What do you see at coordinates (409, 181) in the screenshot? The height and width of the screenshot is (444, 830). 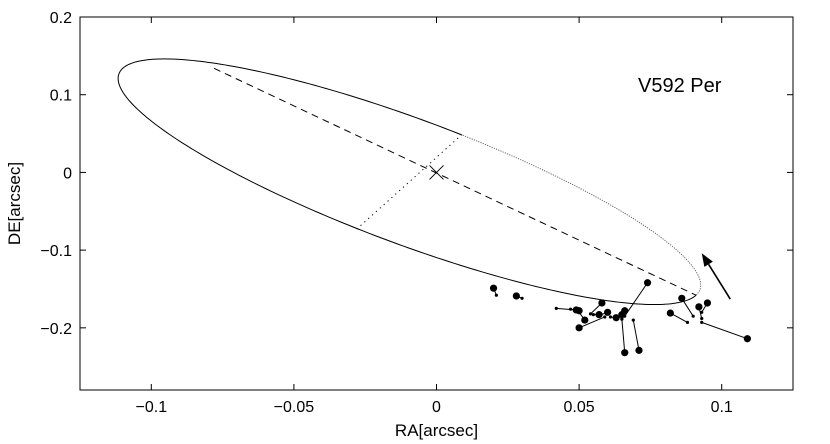 I see `line-of-nodes` at bounding box center [409, 181].